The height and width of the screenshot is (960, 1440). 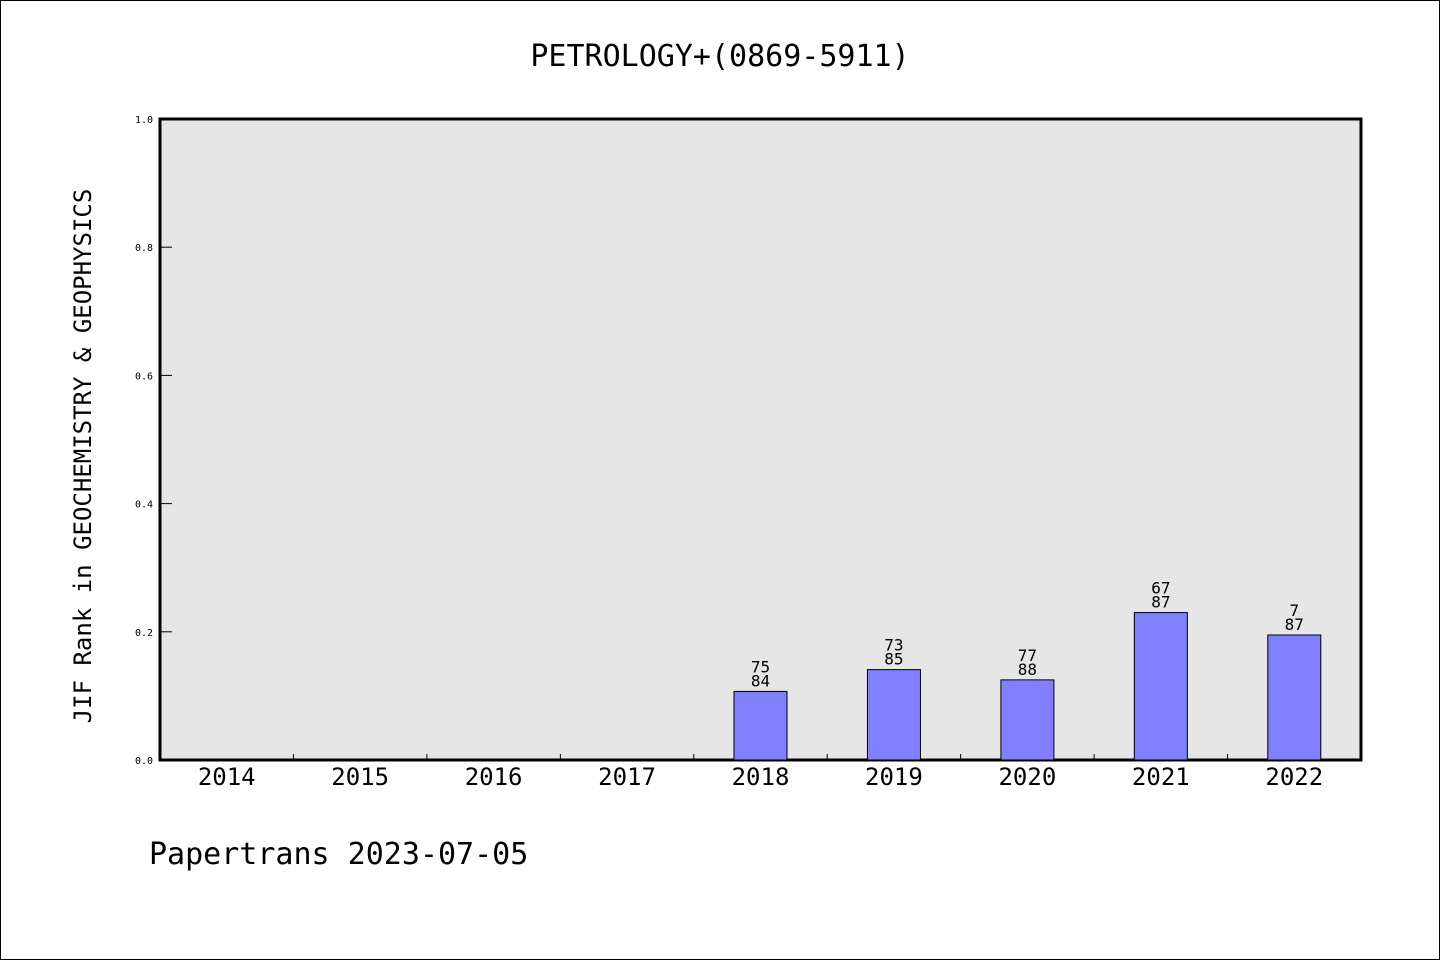 I want to click on x-tick-label: 2020, so click(x=1027, y=777).